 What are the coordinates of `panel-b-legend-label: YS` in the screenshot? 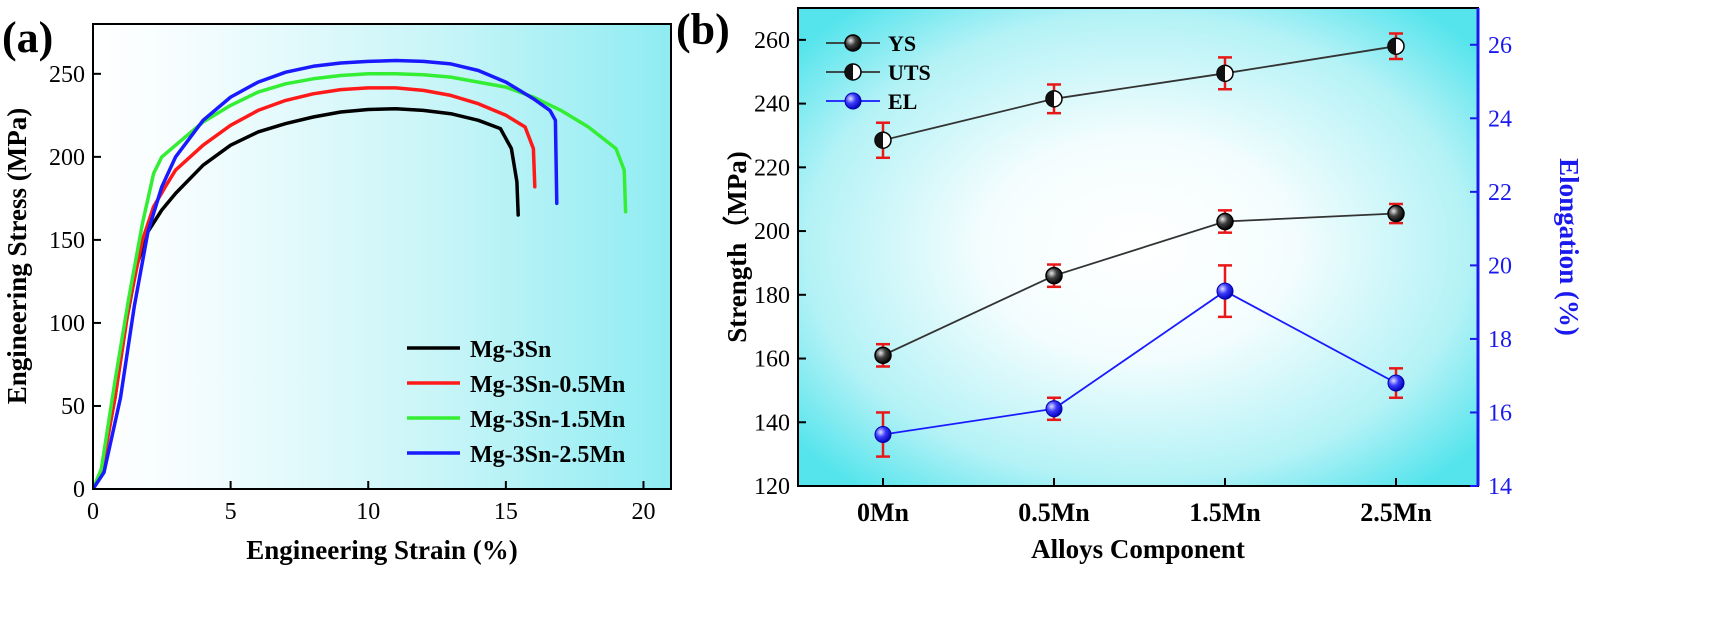 It's located at (902, 43).